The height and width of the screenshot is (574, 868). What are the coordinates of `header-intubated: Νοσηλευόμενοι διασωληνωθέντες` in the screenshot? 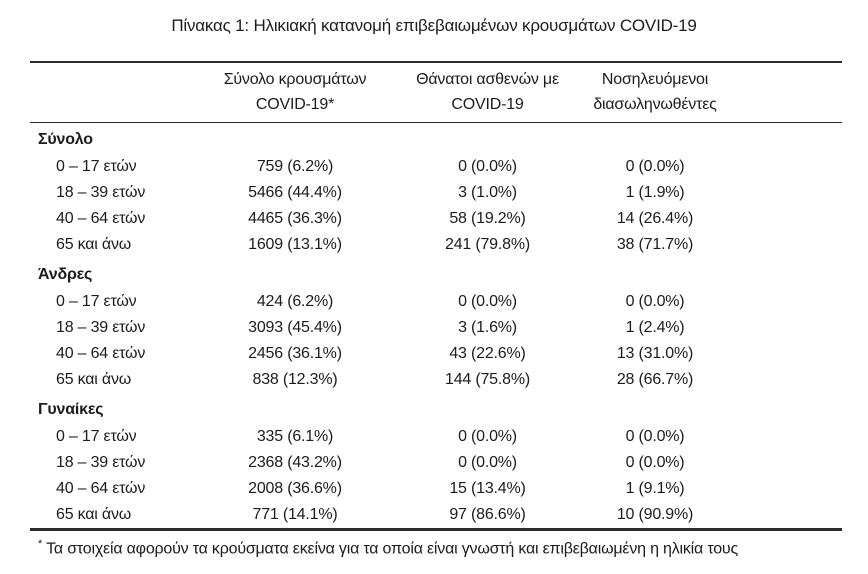 It's located at (655, 92).